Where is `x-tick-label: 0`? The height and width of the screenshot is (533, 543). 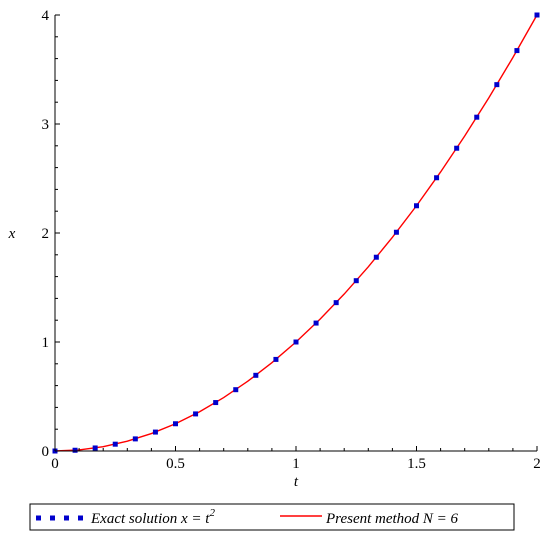 x-tick-label: 0 is located at coordinates (55, 464).